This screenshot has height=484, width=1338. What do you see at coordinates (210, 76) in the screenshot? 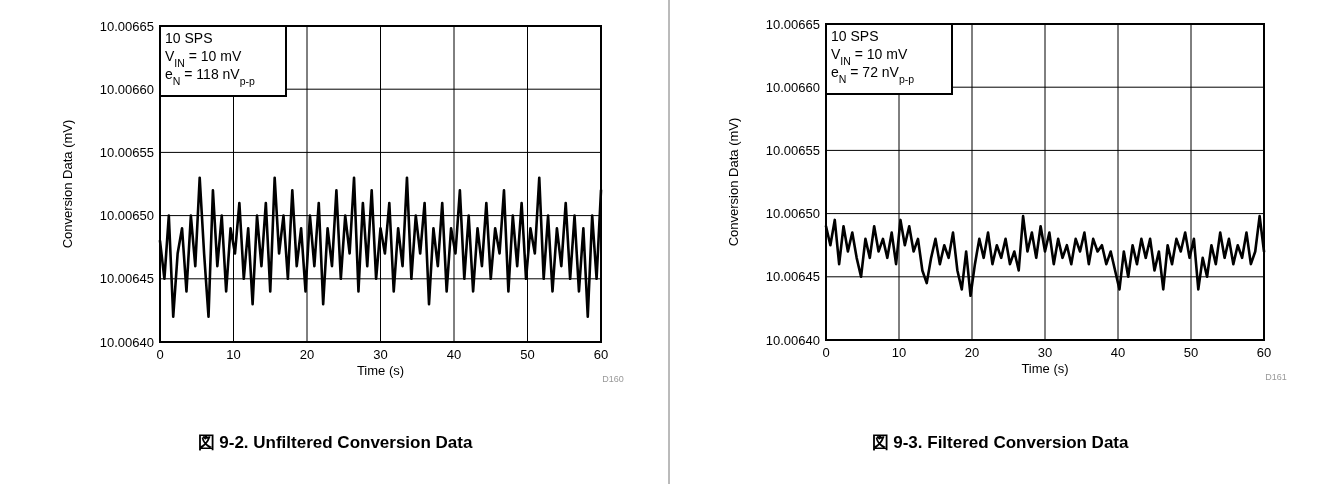
I see `annotation: e$_{N}$ = 118 nV$_{p-p}$` at bounding box center [210, 76].